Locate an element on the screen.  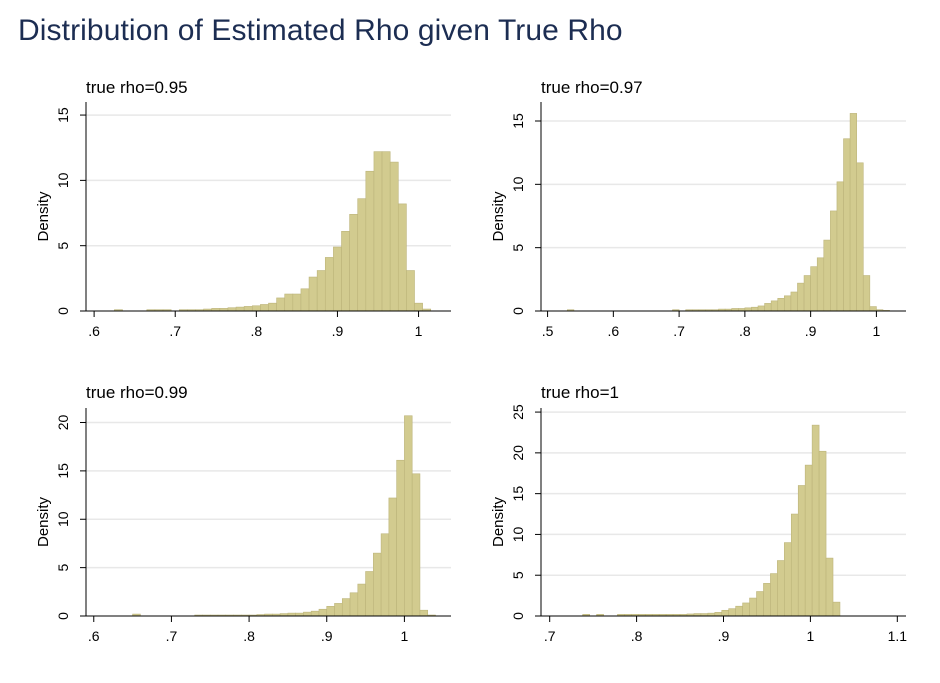
panel-title: true rho=0.97 is located at coordinates (592, 87).